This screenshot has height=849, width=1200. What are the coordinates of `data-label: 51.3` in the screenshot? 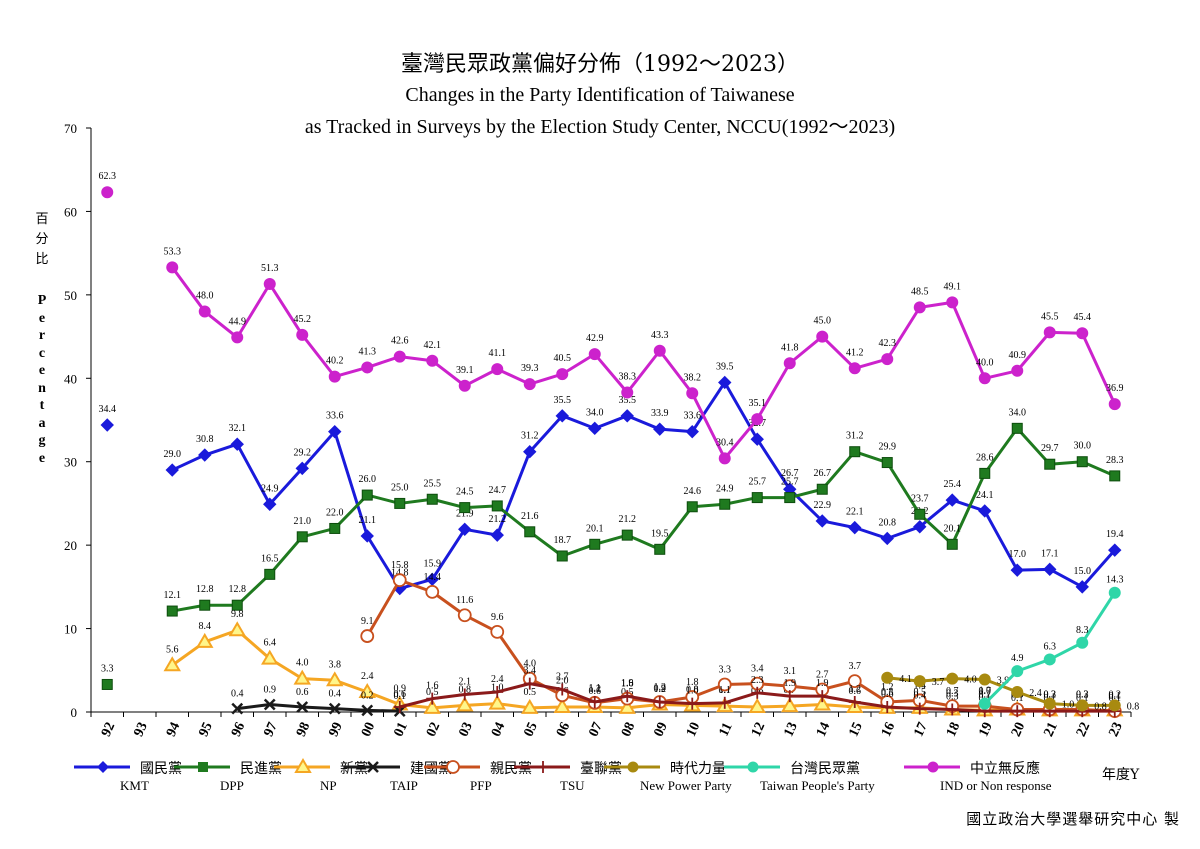 It's located at (270, 268).